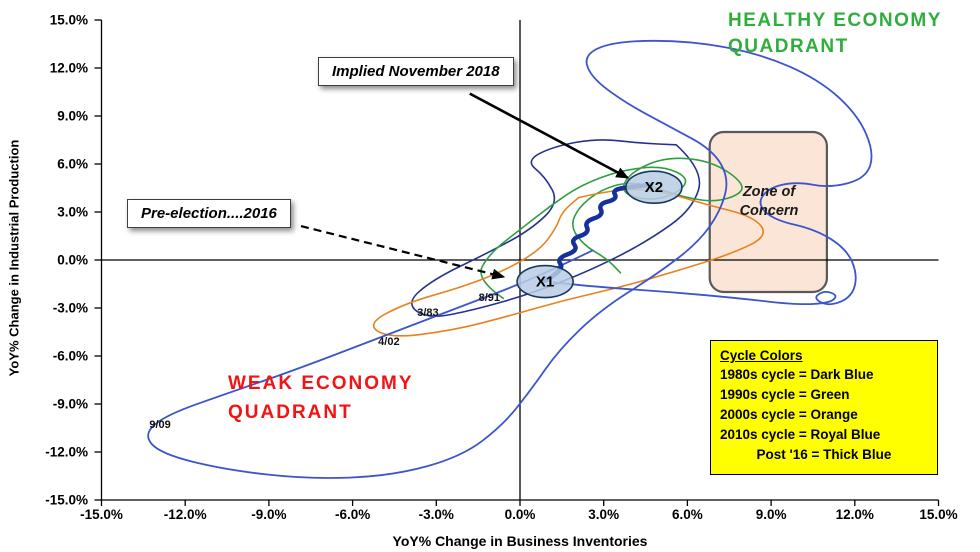 The height and width of the screenshot is (552, 980). What do you see at coordinates (321, 383) in the screenshot?
I see `weak-quadrant-line1: WEAK ECONOMY` at bounding box center [321, 383].